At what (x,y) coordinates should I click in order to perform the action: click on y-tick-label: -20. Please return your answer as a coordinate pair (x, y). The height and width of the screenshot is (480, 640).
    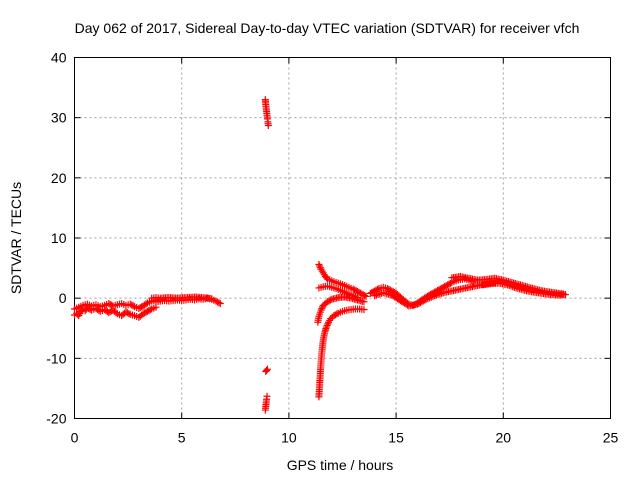
    Looking at the image, I should click on (56, 419).